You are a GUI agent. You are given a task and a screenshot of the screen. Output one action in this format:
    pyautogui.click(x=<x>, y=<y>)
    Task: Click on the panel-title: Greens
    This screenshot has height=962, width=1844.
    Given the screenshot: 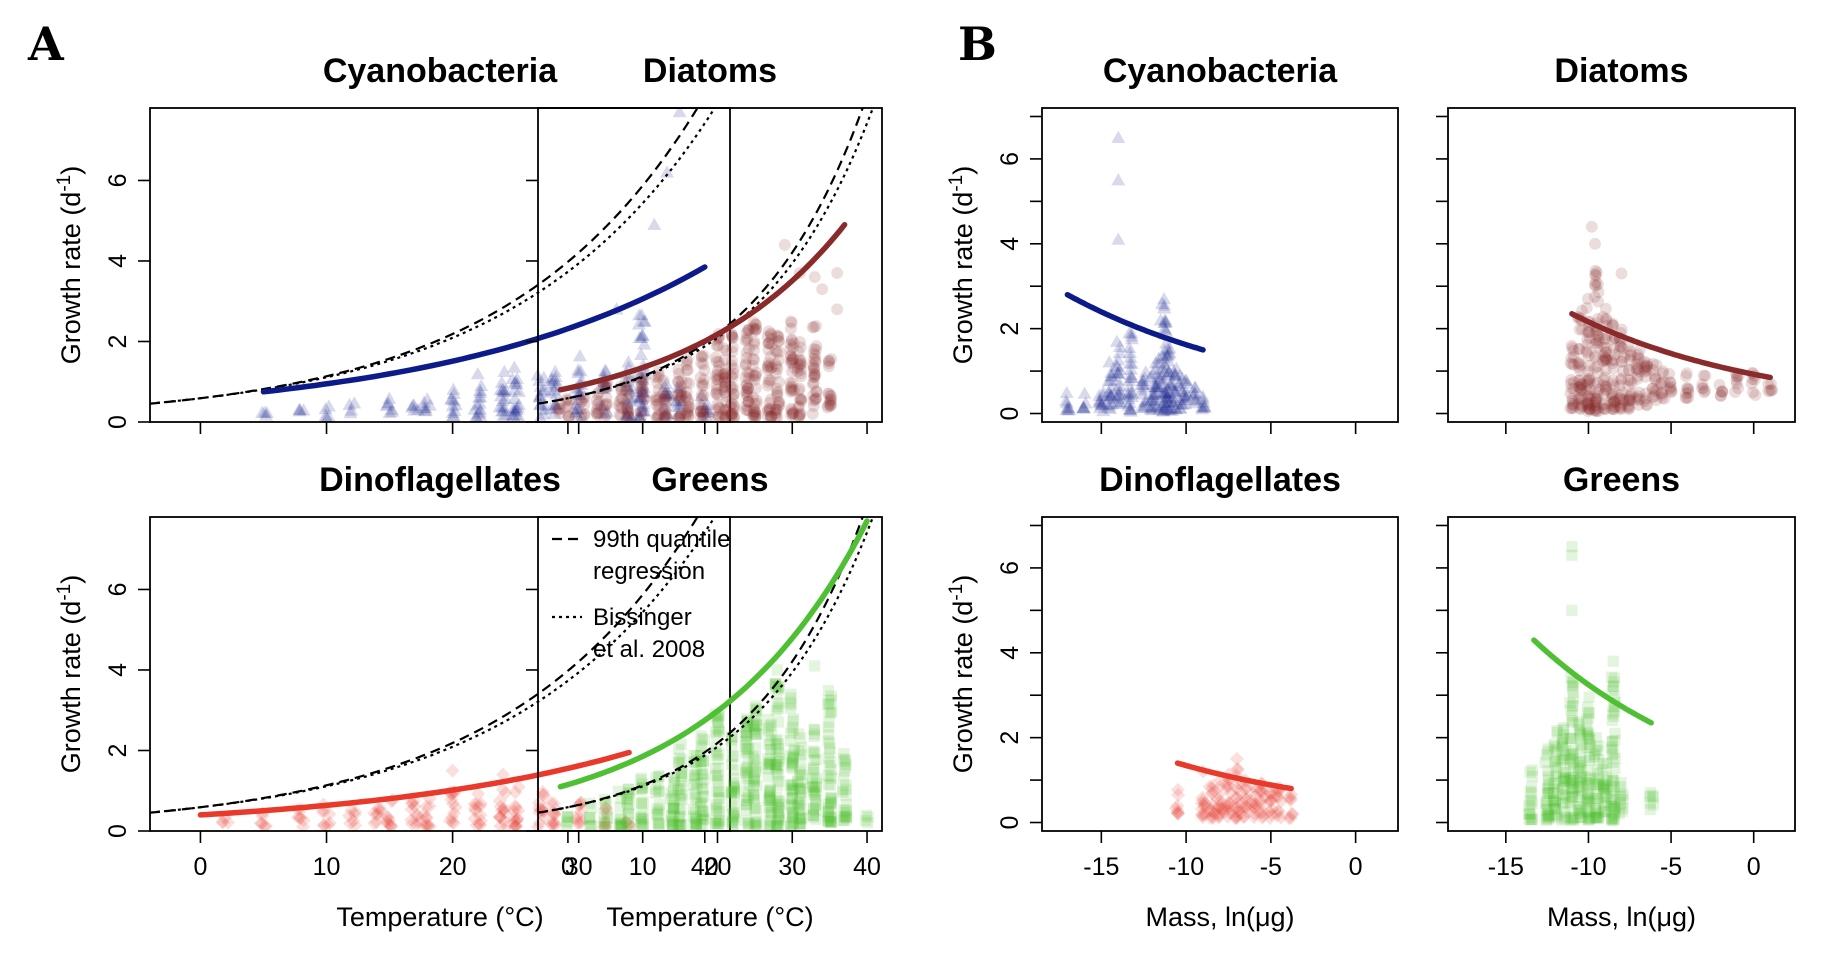 What is the action you would take?
    pyautogui.click(x=1621, y=480)
    